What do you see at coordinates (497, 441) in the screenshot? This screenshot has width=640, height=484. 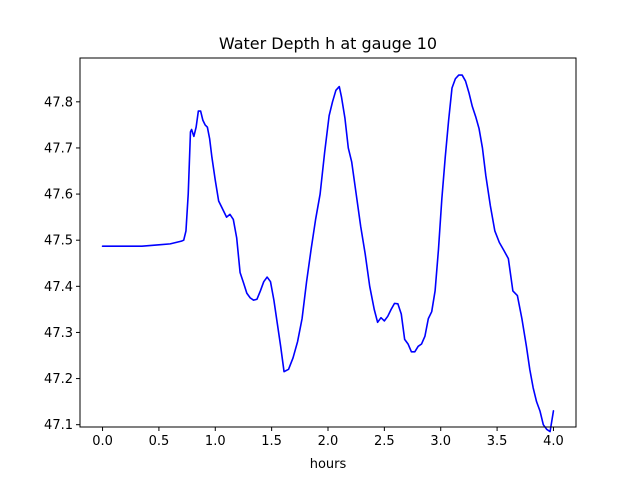 I see `x-tick-label-7: 3.5` at bounding box center [497, 441].